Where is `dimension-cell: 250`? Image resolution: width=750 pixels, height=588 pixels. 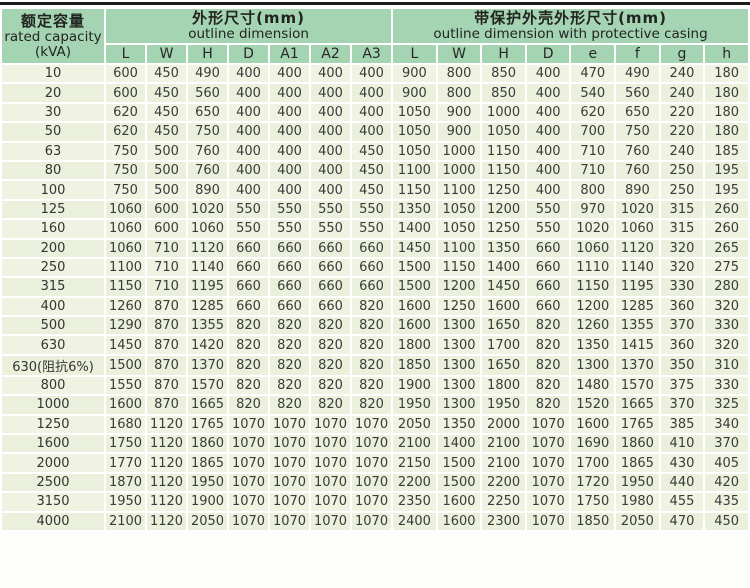
dimension-cell: 250 is located at coordinates (682, 170).